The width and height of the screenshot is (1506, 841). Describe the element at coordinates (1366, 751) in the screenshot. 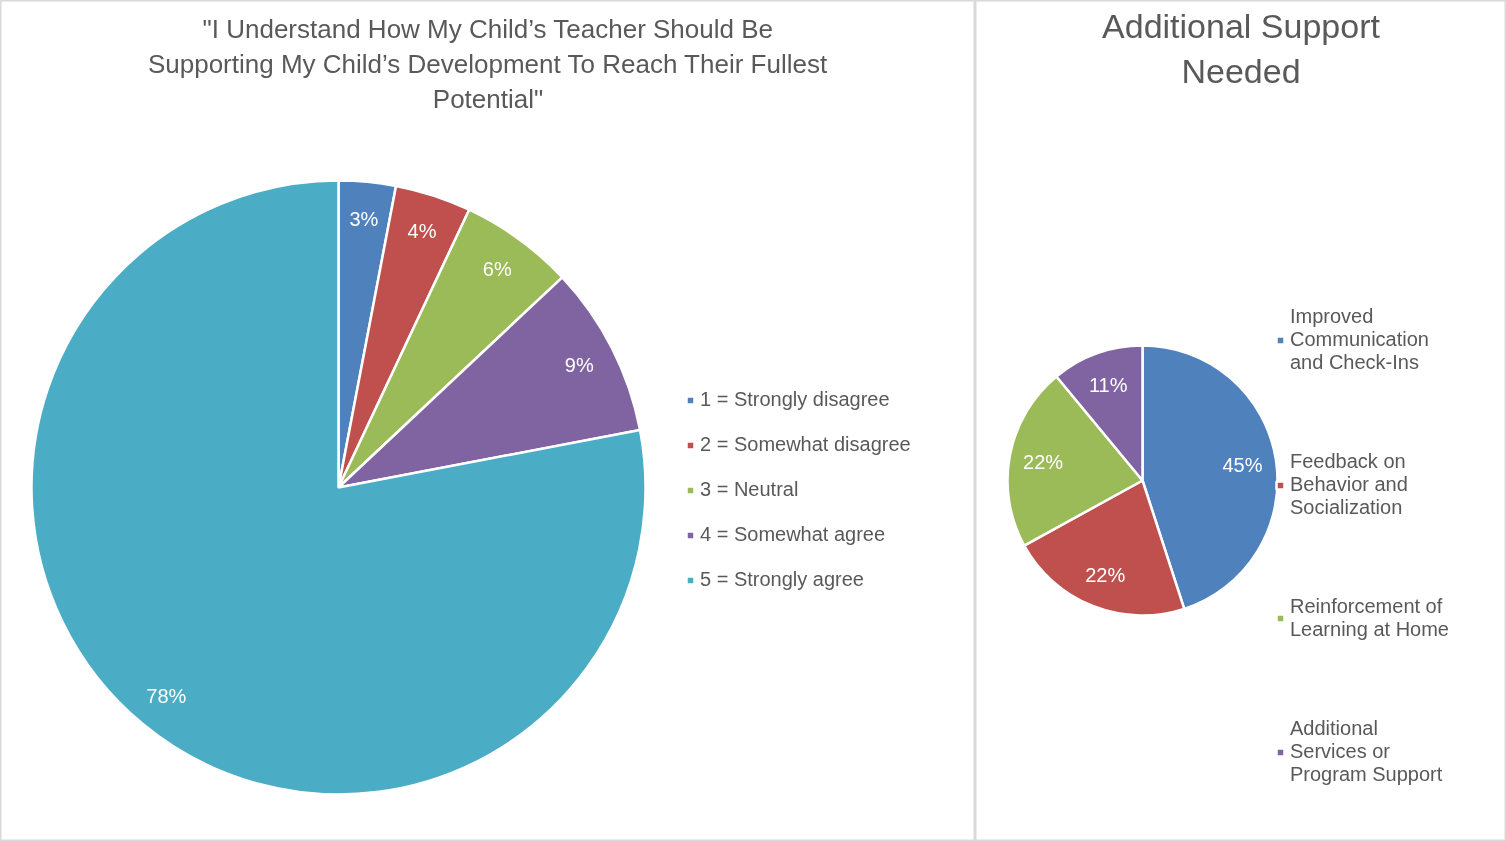

I see `legend-label: Additional Services or Program Support` at that location.